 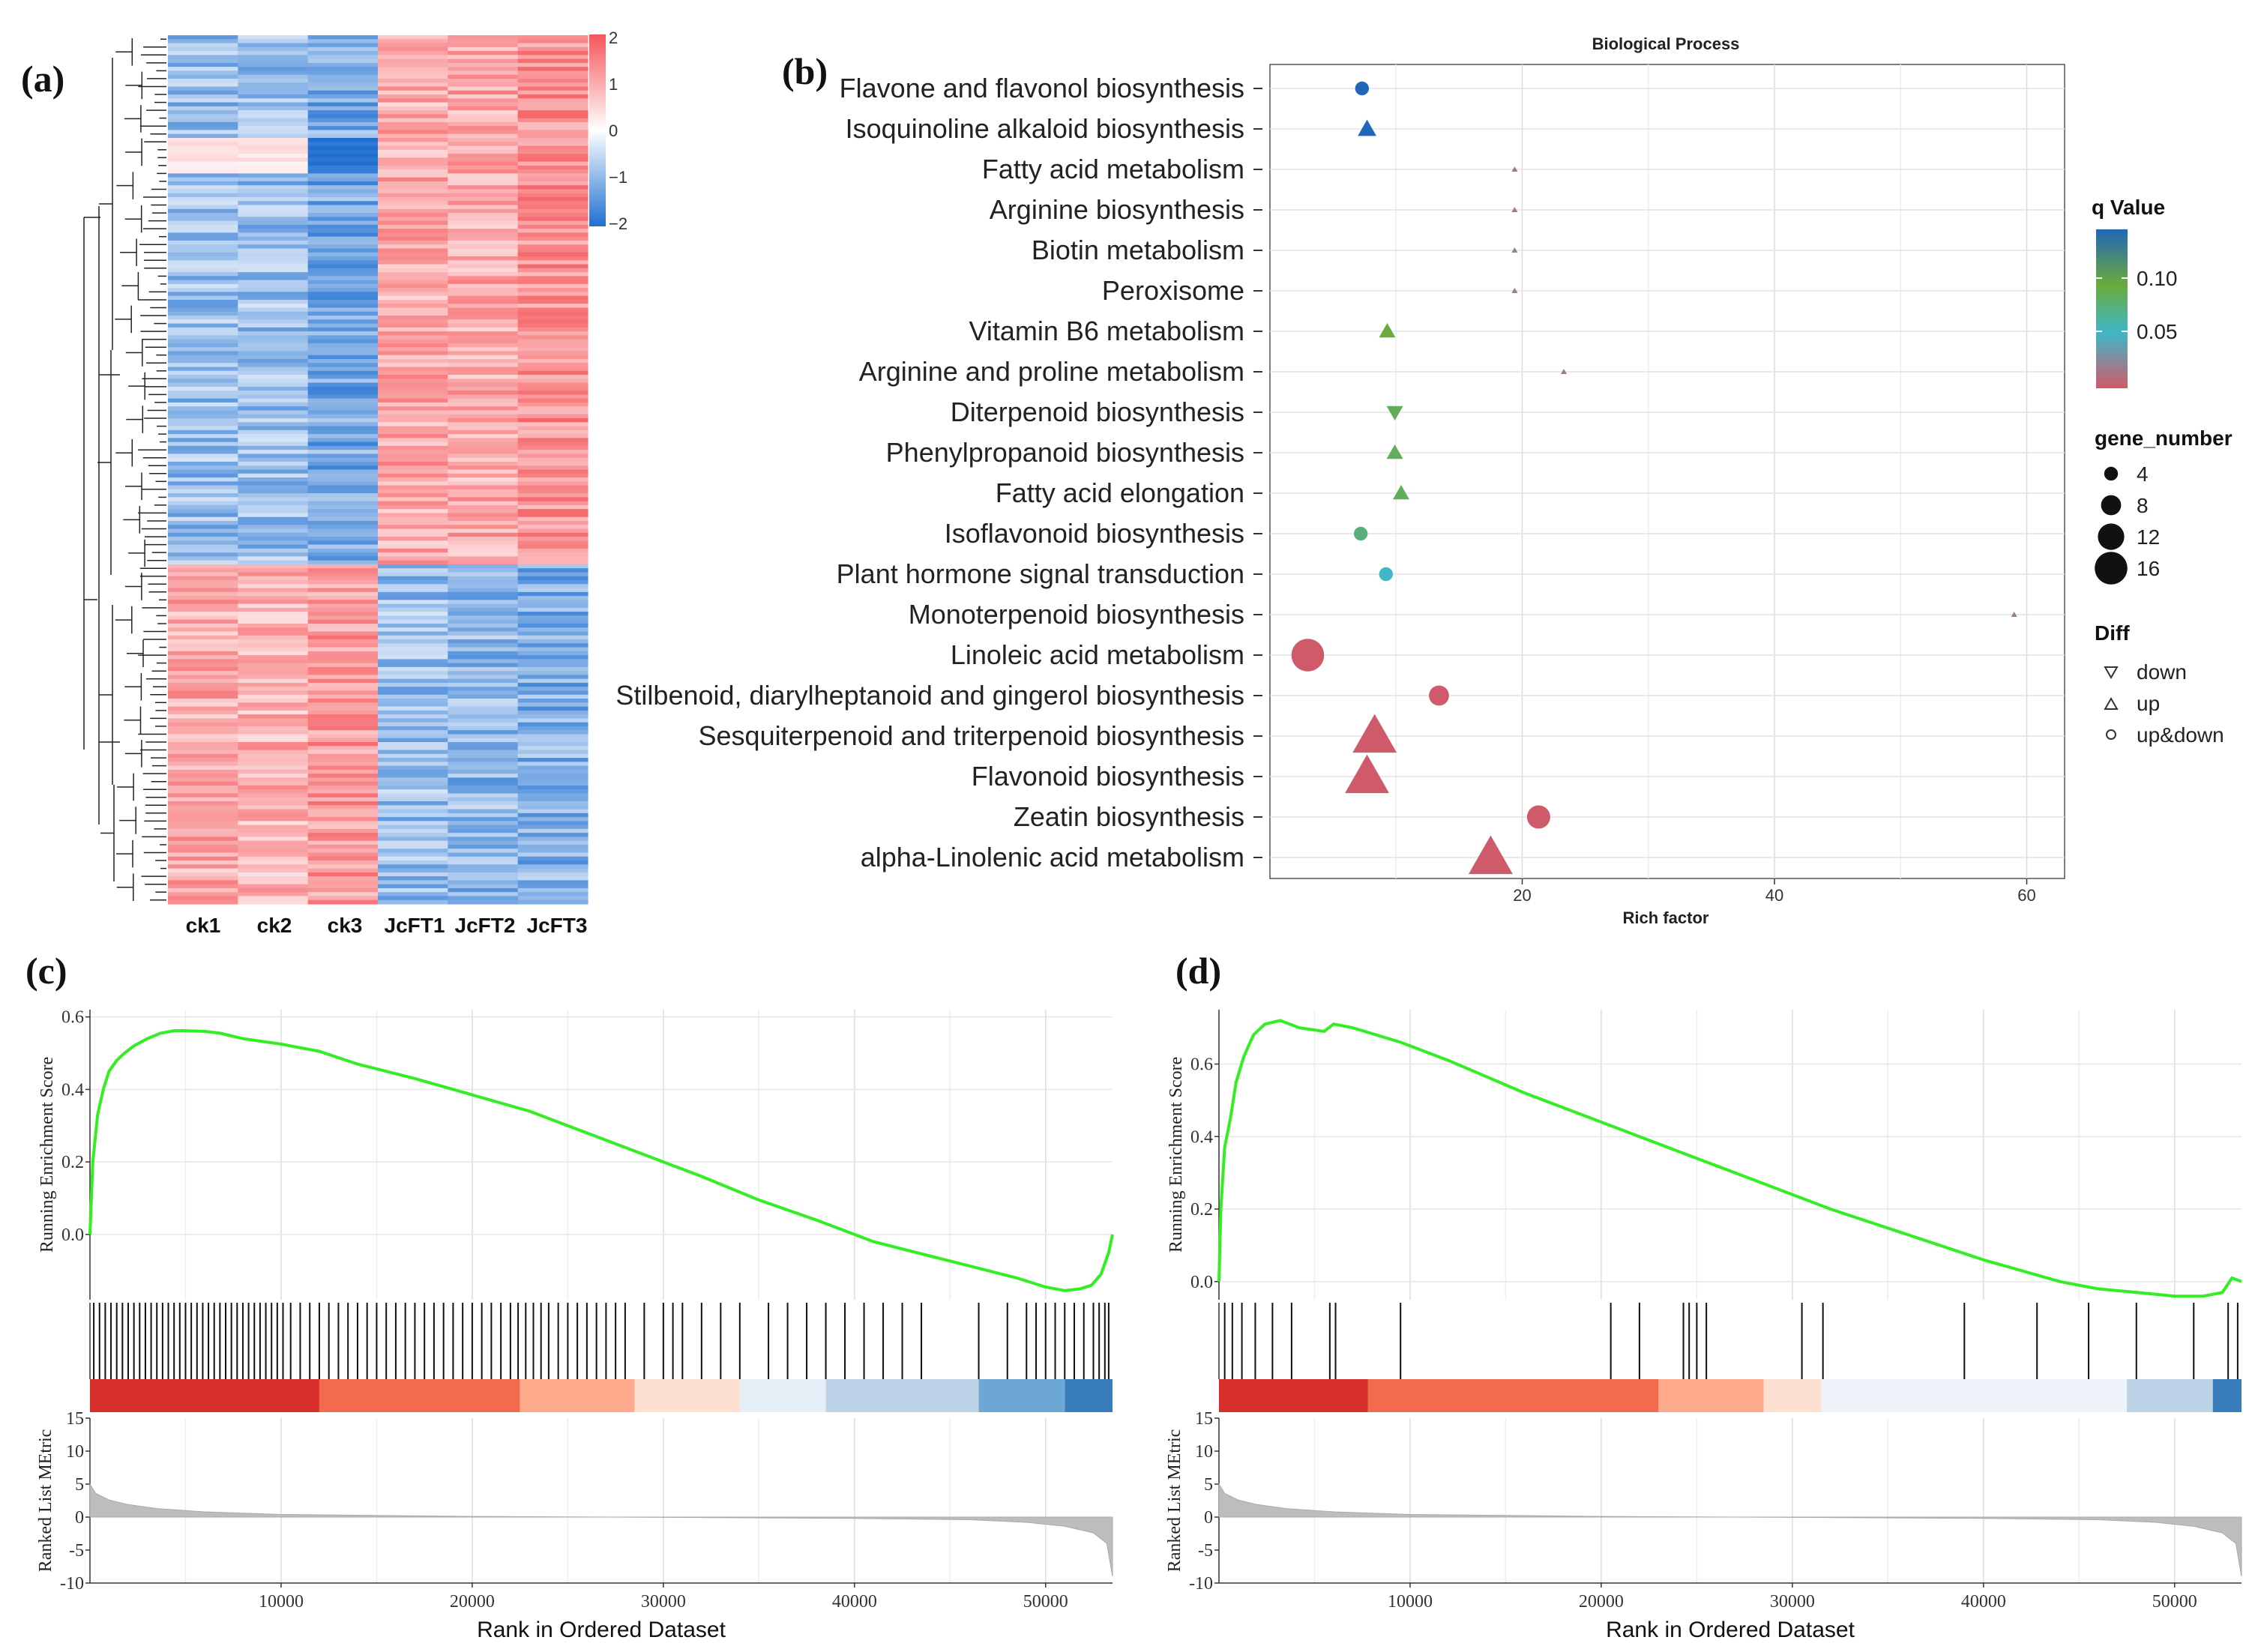 What do you see at coordinates (1117, 209) in the screenshot?
I see `bubble-category-label: Arginine biosynthesis` at bounding box center [1117, 209].